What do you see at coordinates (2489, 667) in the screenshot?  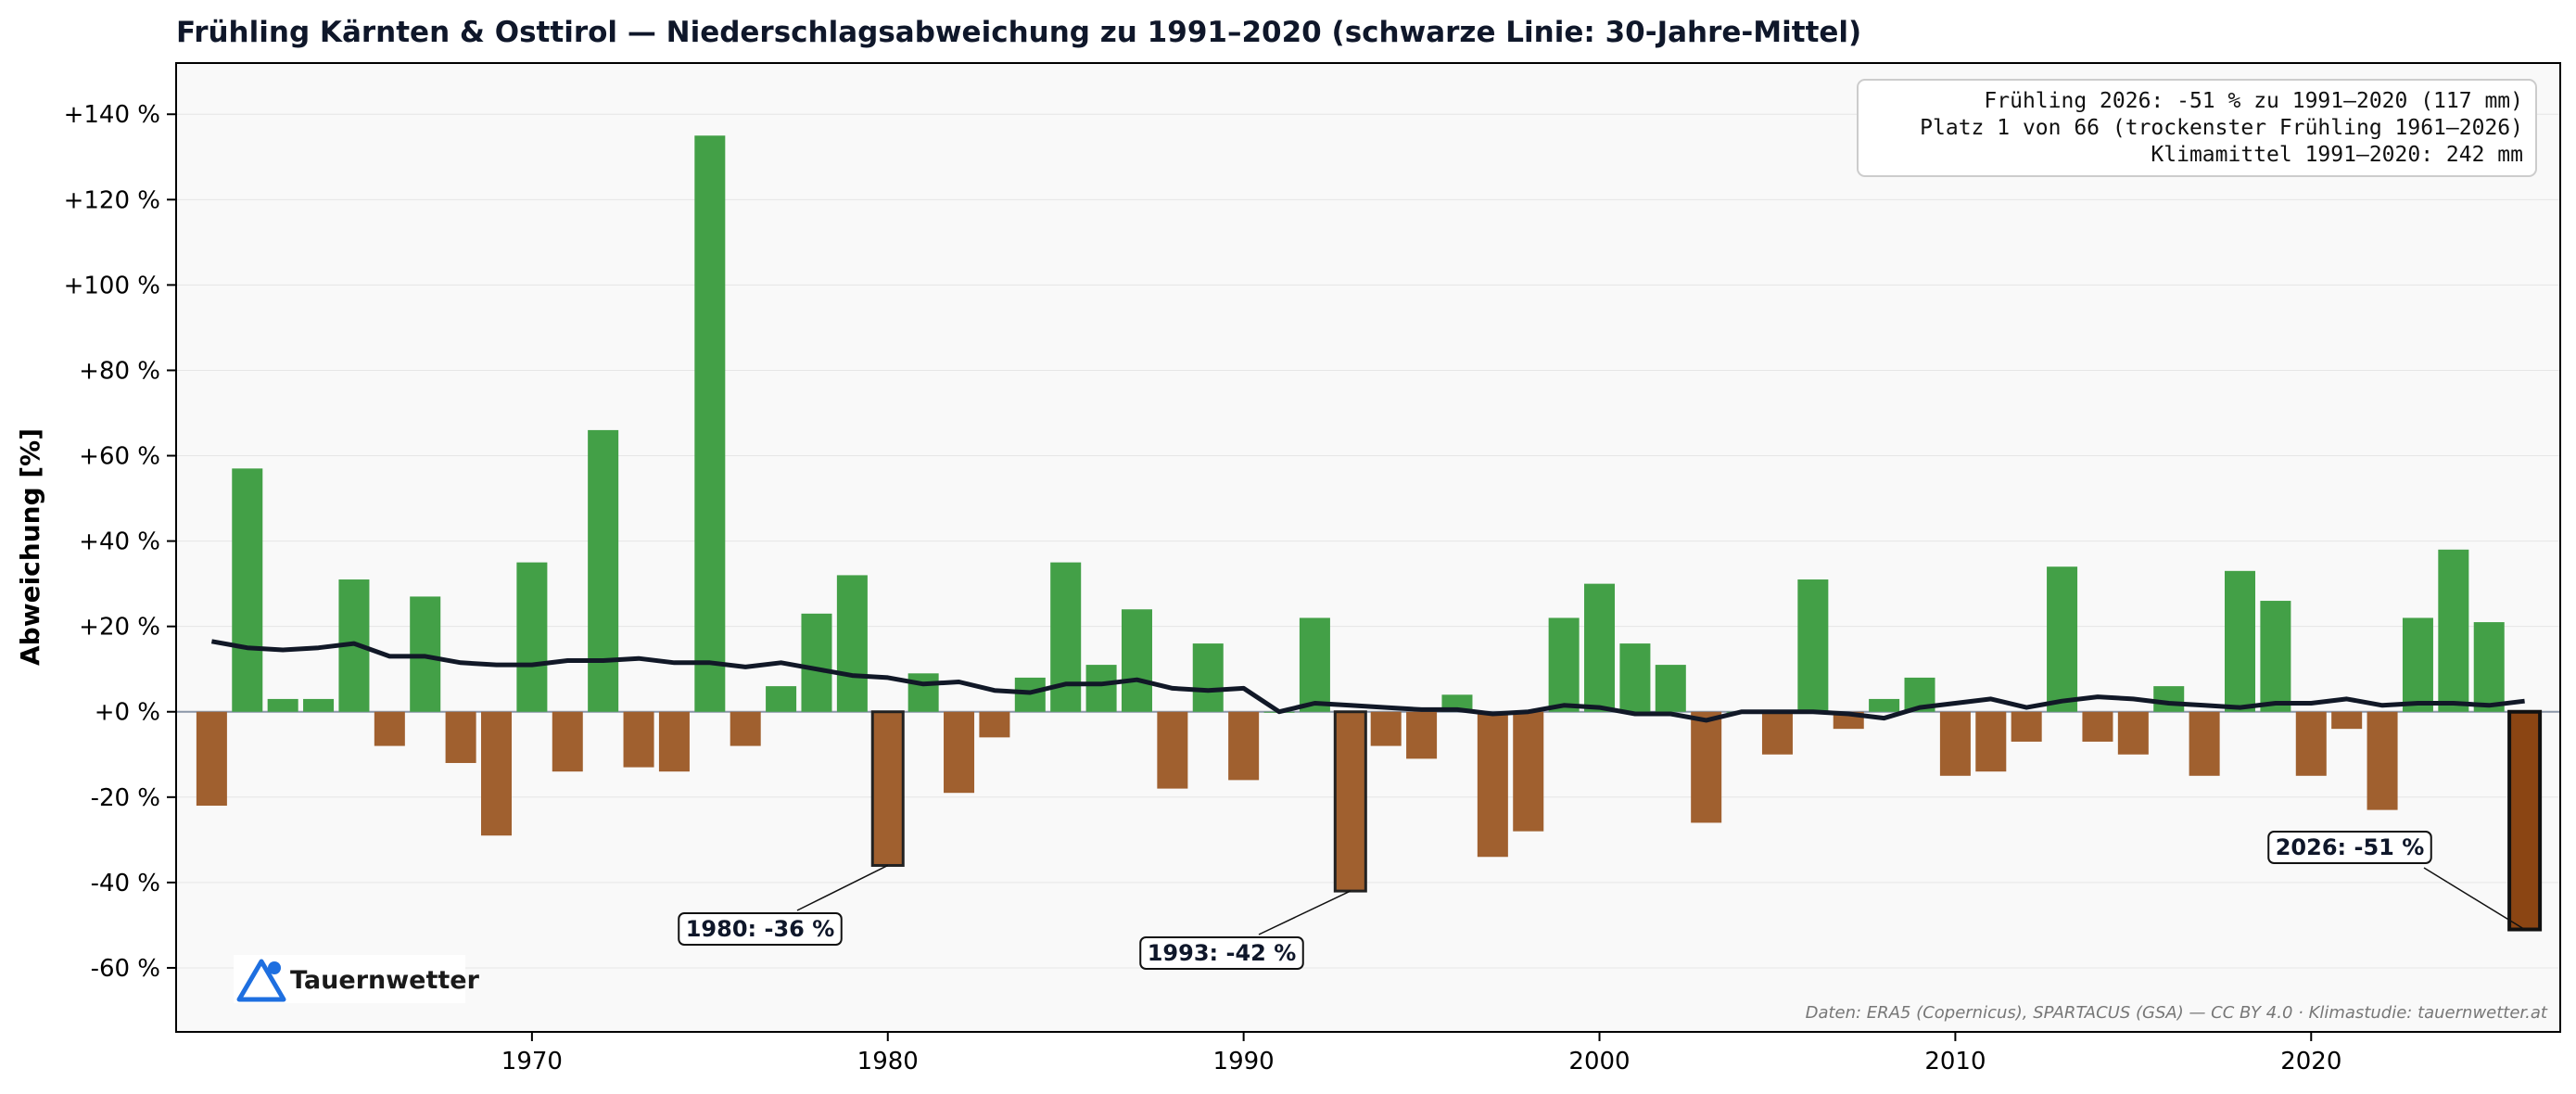 I see `bar-2025` at bounding box center [2489, 667].